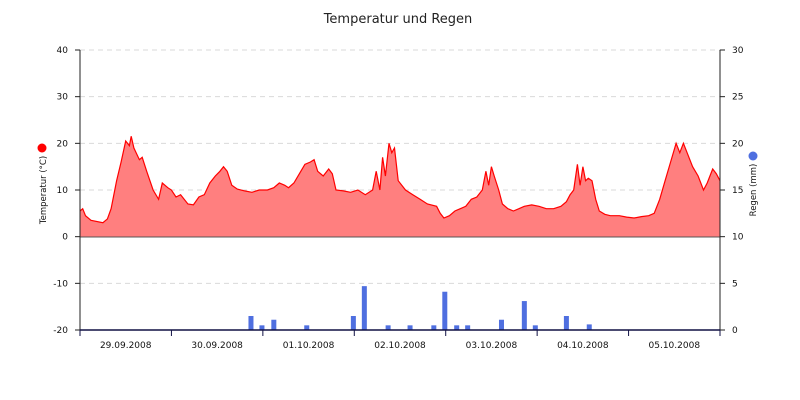 The width and height of the screenshot is (800, 400). What do you see at coordinates (217, 346) in the screenshot?
I see `x-tick-label: 30.09.2008` at bounding box center [217, 346].